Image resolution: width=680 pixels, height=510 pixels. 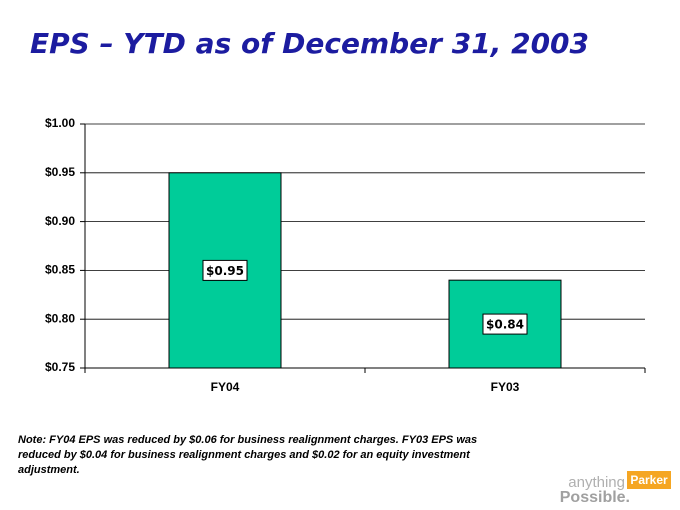 What do you see at coordinates (60, 221) in the screenshot?
I see `y-tick-label: $0.90` at bounding box center [60, 221].